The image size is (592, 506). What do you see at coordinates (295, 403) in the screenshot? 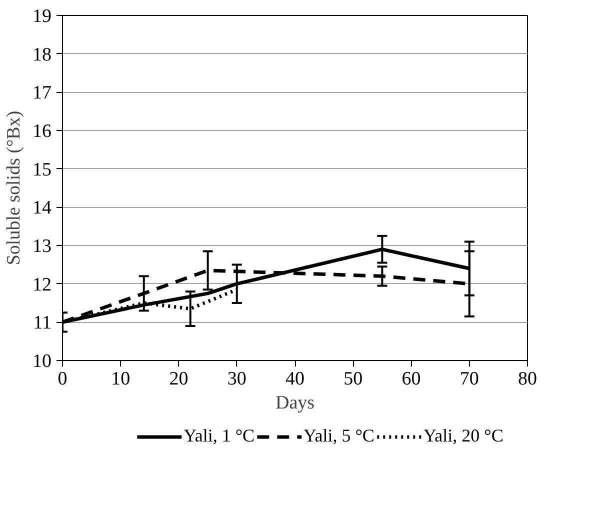
I see `x-axis-title: Days` at bounding box center [295, 403].